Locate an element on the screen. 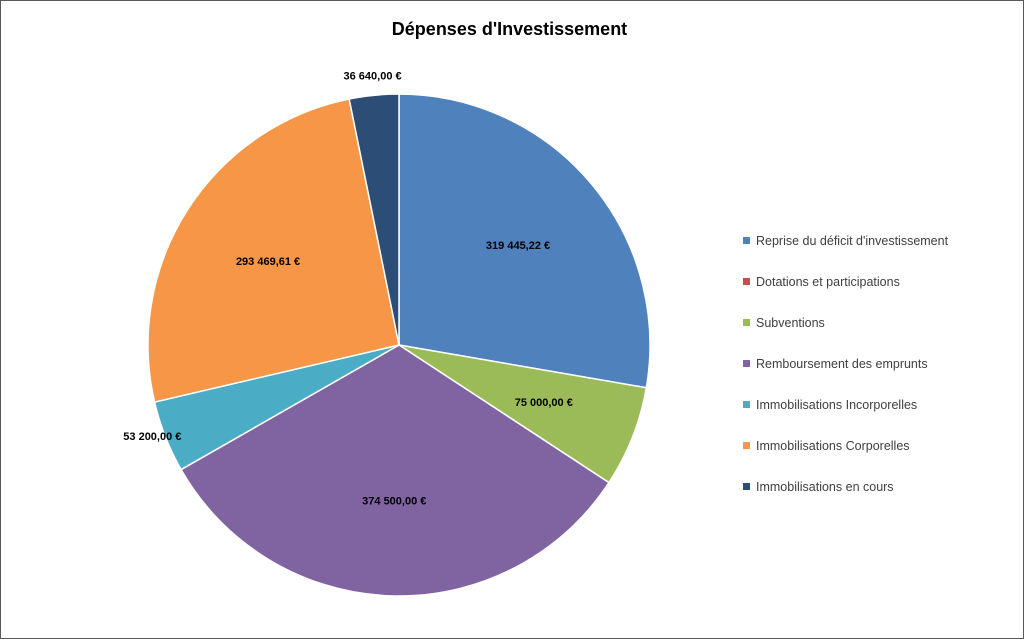 Image resolution: width=1024 pixels, height=639 pixels. legend-label: Subventions is located at coordinates (790, 322).